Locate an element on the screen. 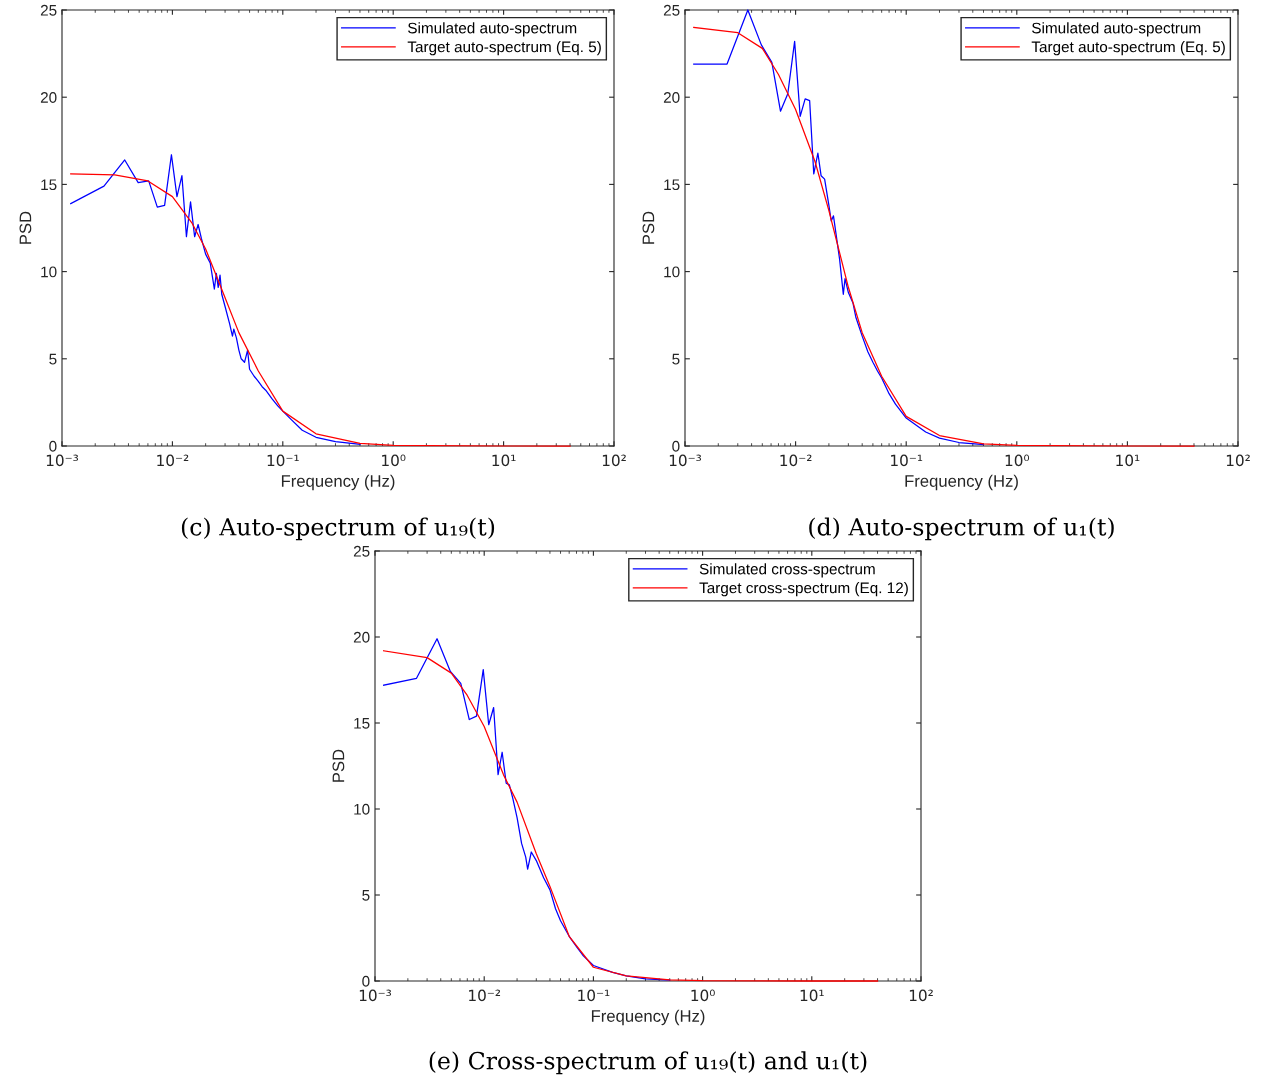 The width and height of the screenshot is (1266, 1084). legend-label: Target cross-spectrum (Eq. 12) is located at coordinates (803, 589).